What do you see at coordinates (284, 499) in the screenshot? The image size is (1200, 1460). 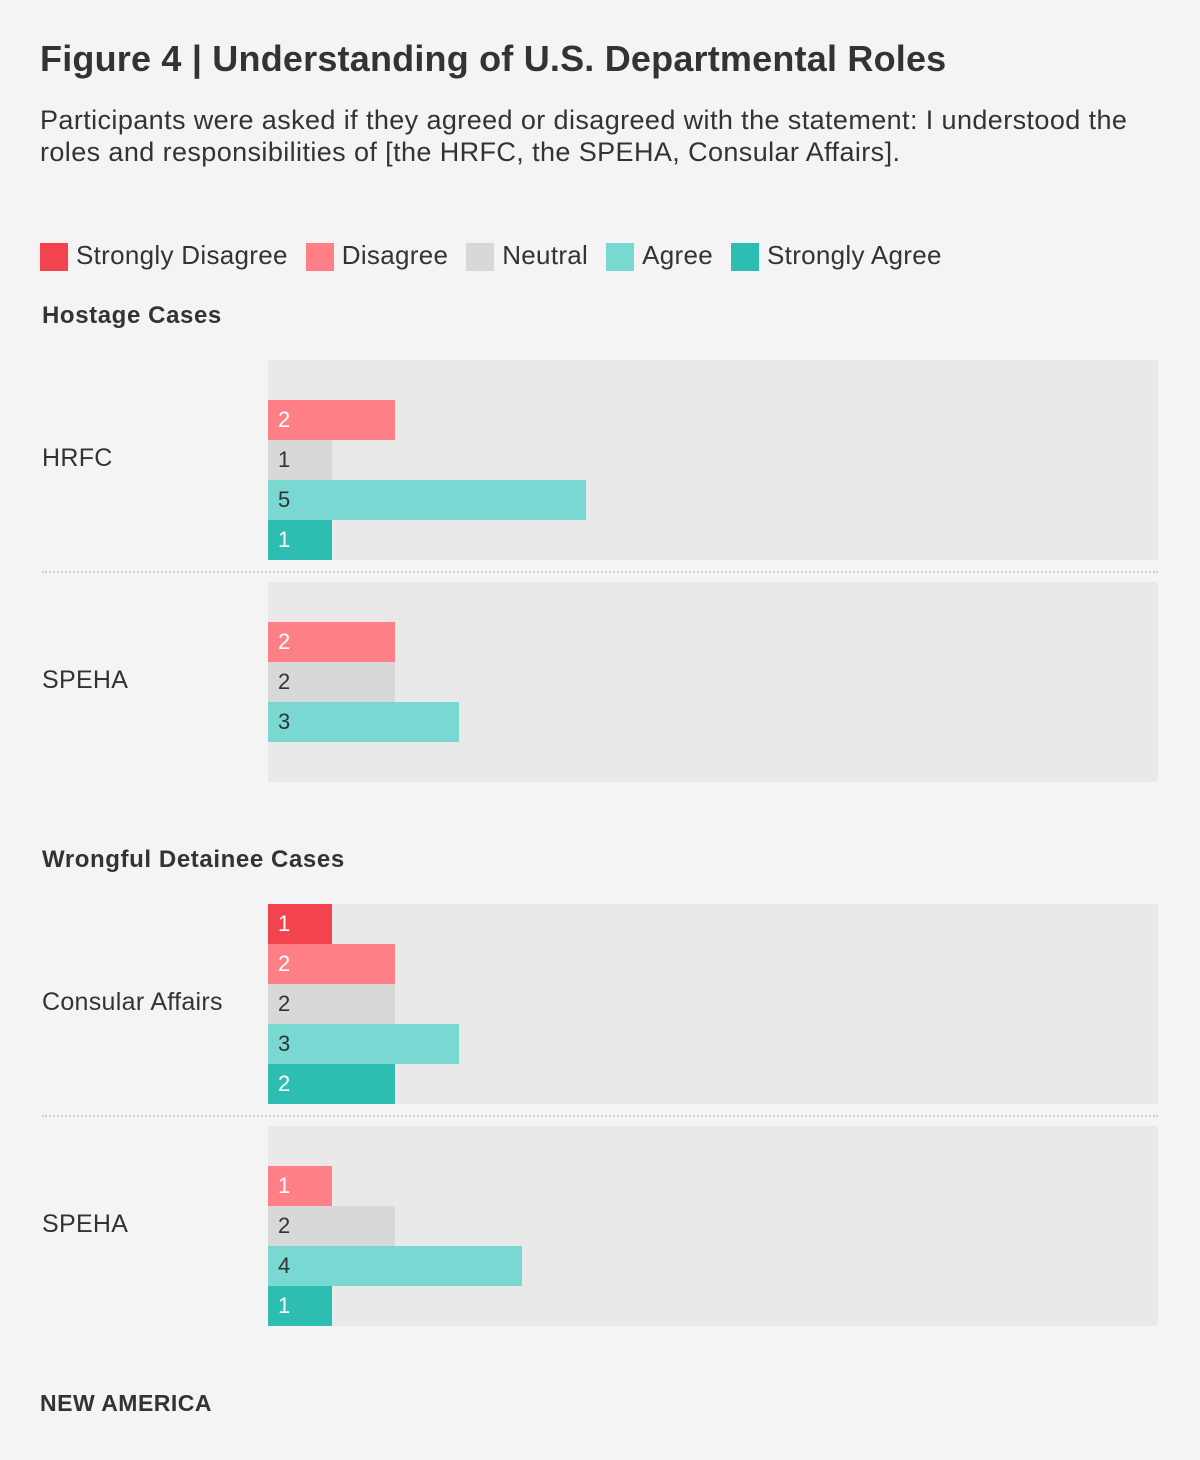 I see `bar-value-label: 5` at bounding box center [284, 499].